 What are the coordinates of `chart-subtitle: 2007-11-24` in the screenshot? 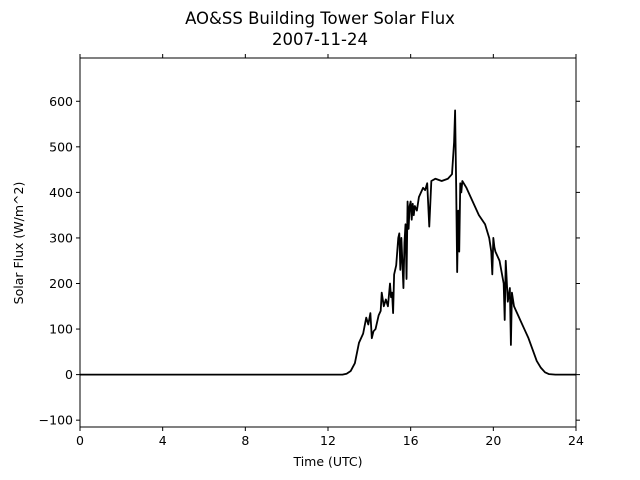 It's located at (320, 39).